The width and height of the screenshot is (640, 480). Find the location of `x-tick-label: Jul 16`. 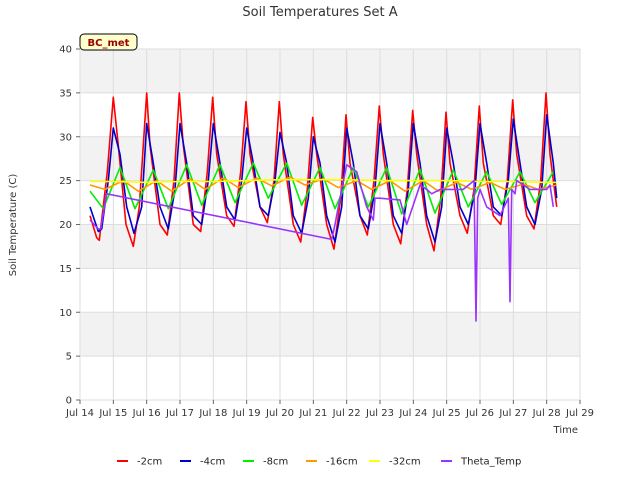

x-tick-label: Jul 16 is located at coordinates (146, 413).